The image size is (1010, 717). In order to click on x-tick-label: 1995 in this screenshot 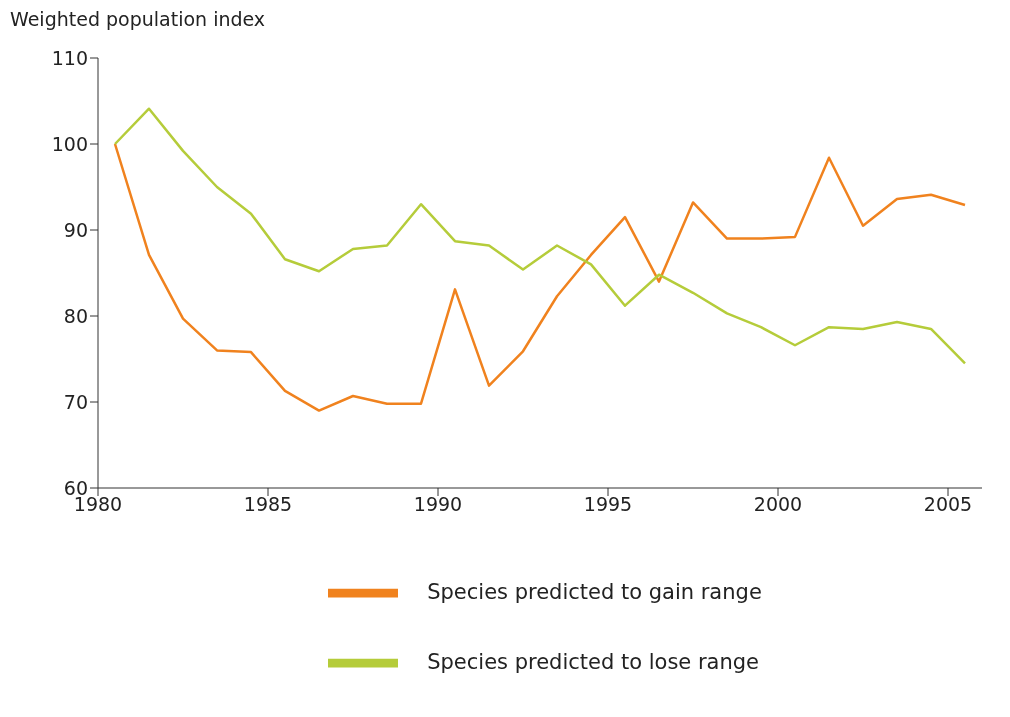, I will do `click(608, 504)`.